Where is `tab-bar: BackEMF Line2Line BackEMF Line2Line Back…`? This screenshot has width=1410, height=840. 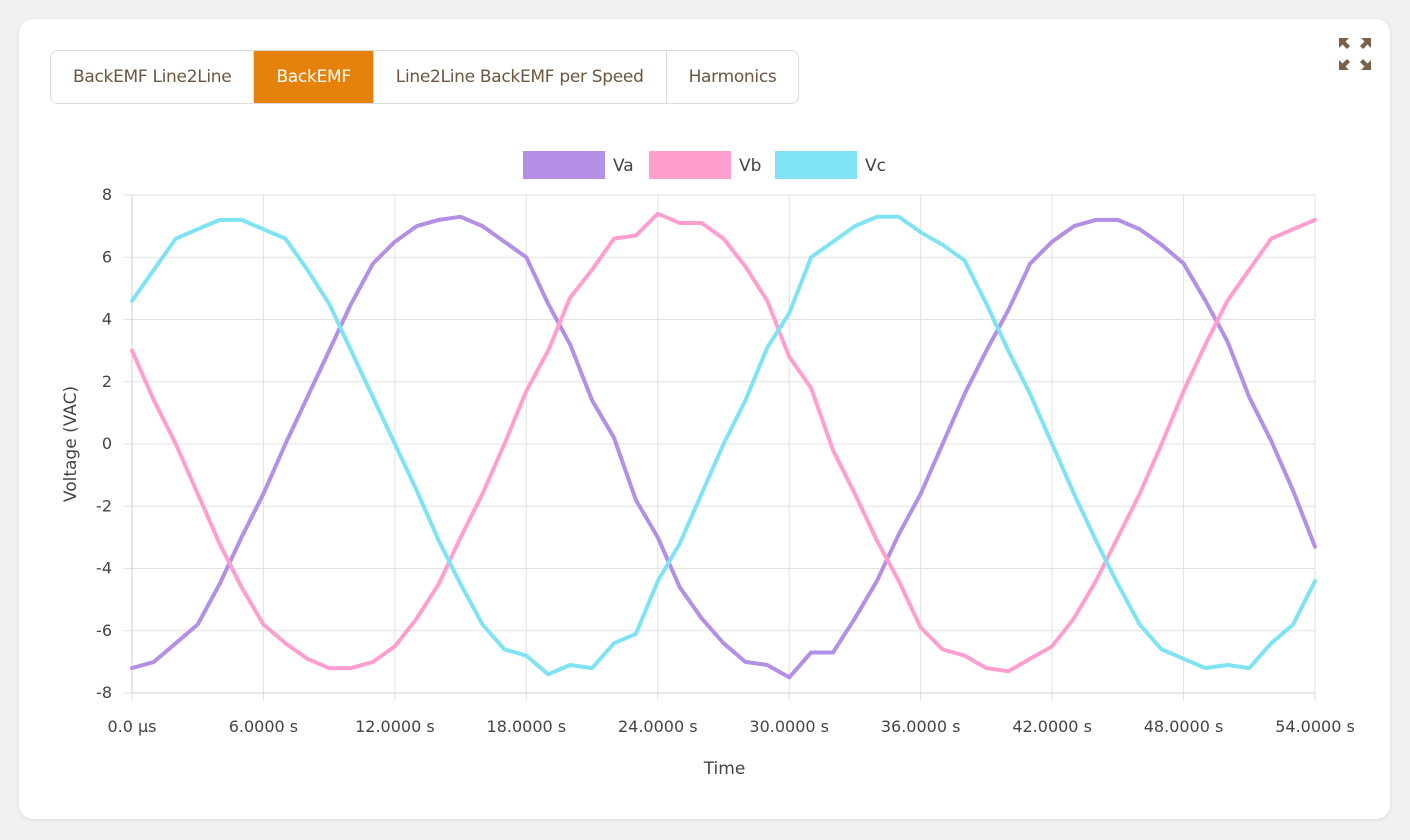 tab-bar: BackEMF Line2Line BackEMF Line2Line Back… is located at coordinates (425, 77).